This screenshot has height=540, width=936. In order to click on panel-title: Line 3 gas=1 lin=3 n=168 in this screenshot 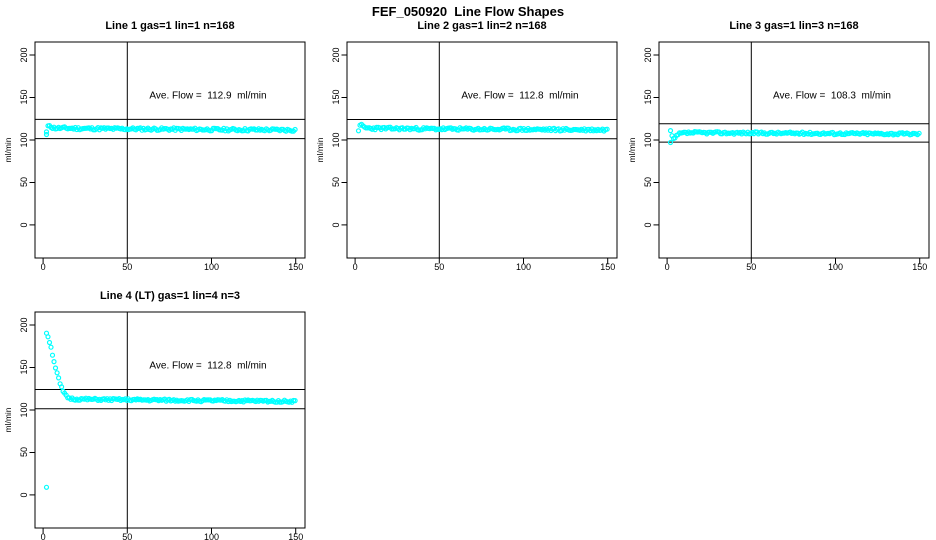, I will do `click(794, 26)`.